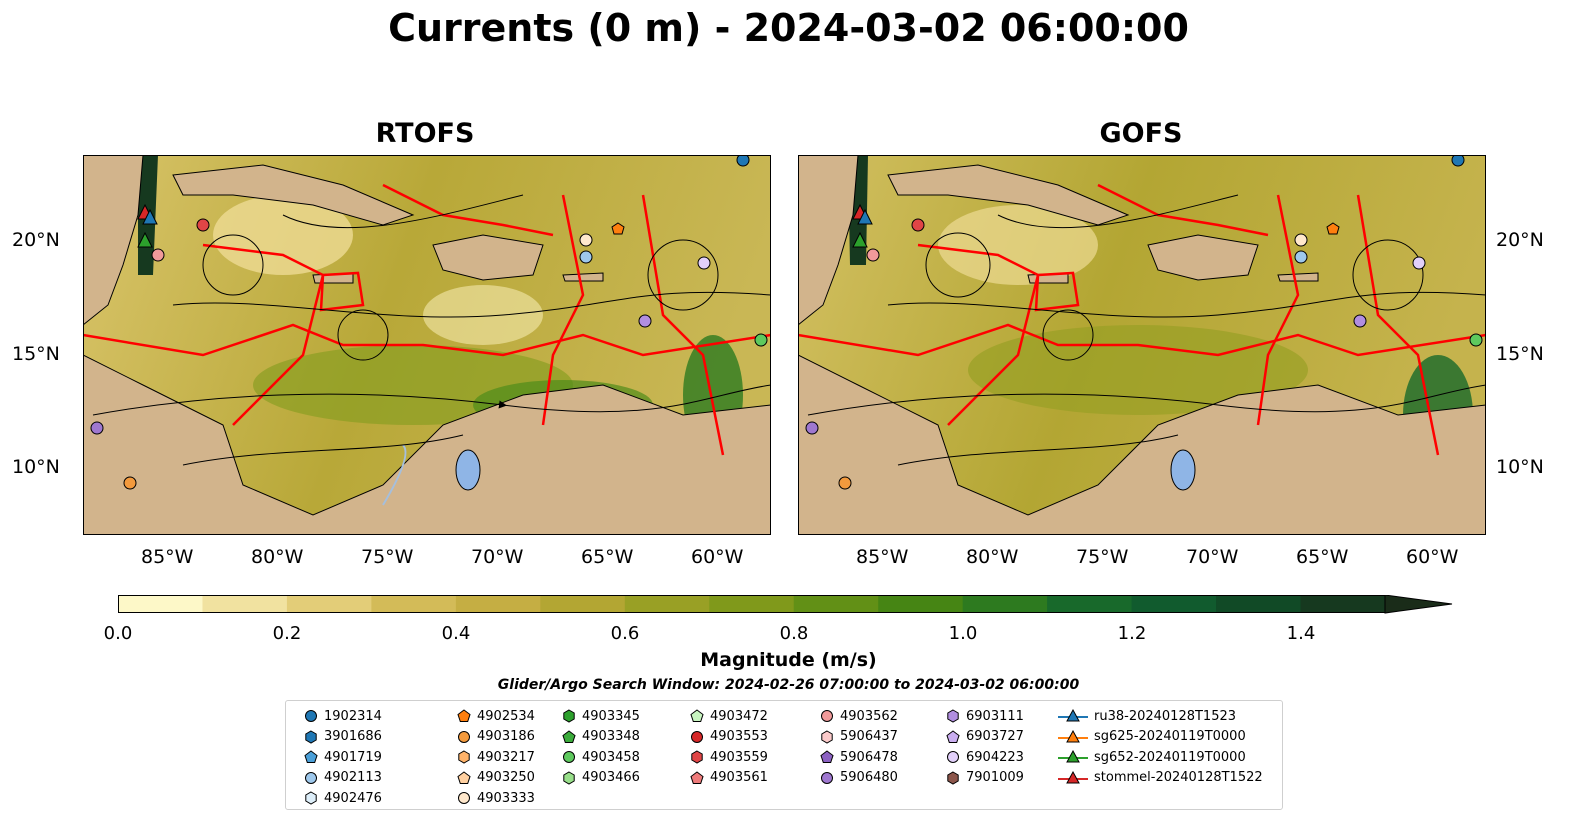 Image resolution: width=1577 pixels, height=827 pixels. I want to click on glider-ru38, so click(150, 216).